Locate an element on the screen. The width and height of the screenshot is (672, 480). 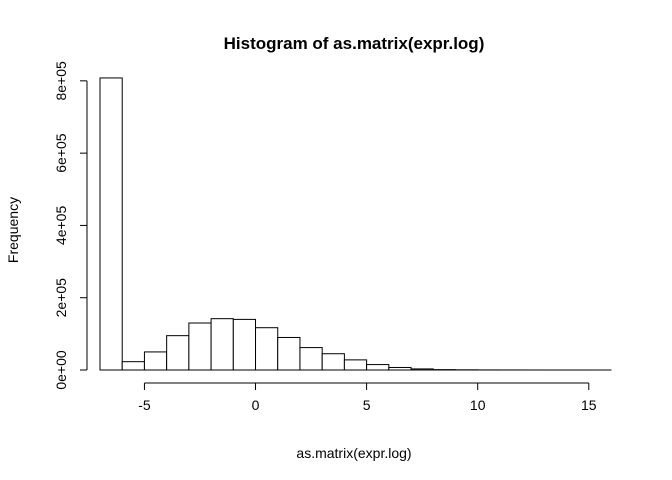
x-axis-label: as.matrix(expr.log) is located at coordinates (353, 453).